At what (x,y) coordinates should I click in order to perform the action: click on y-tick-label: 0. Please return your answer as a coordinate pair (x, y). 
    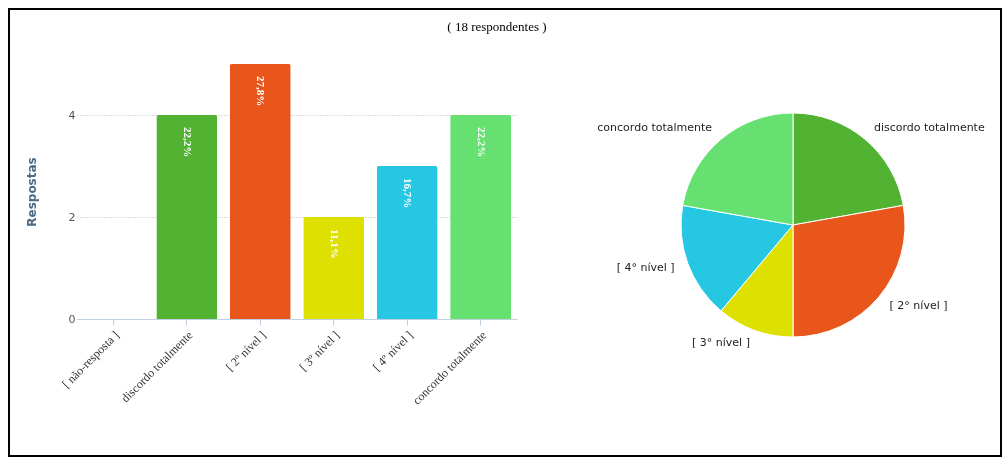
    Looking at the image, I should click on (72, 319).